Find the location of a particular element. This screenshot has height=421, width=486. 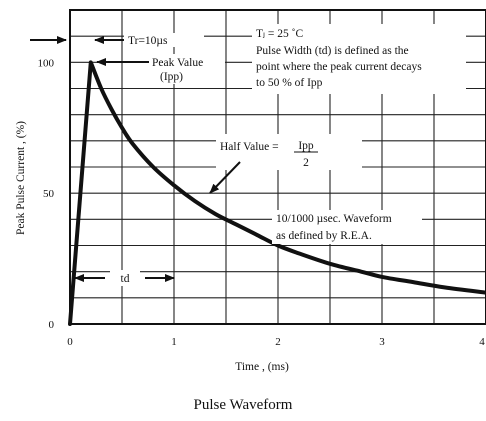

half-denominator: 2 is located at coordinates (306, 163).